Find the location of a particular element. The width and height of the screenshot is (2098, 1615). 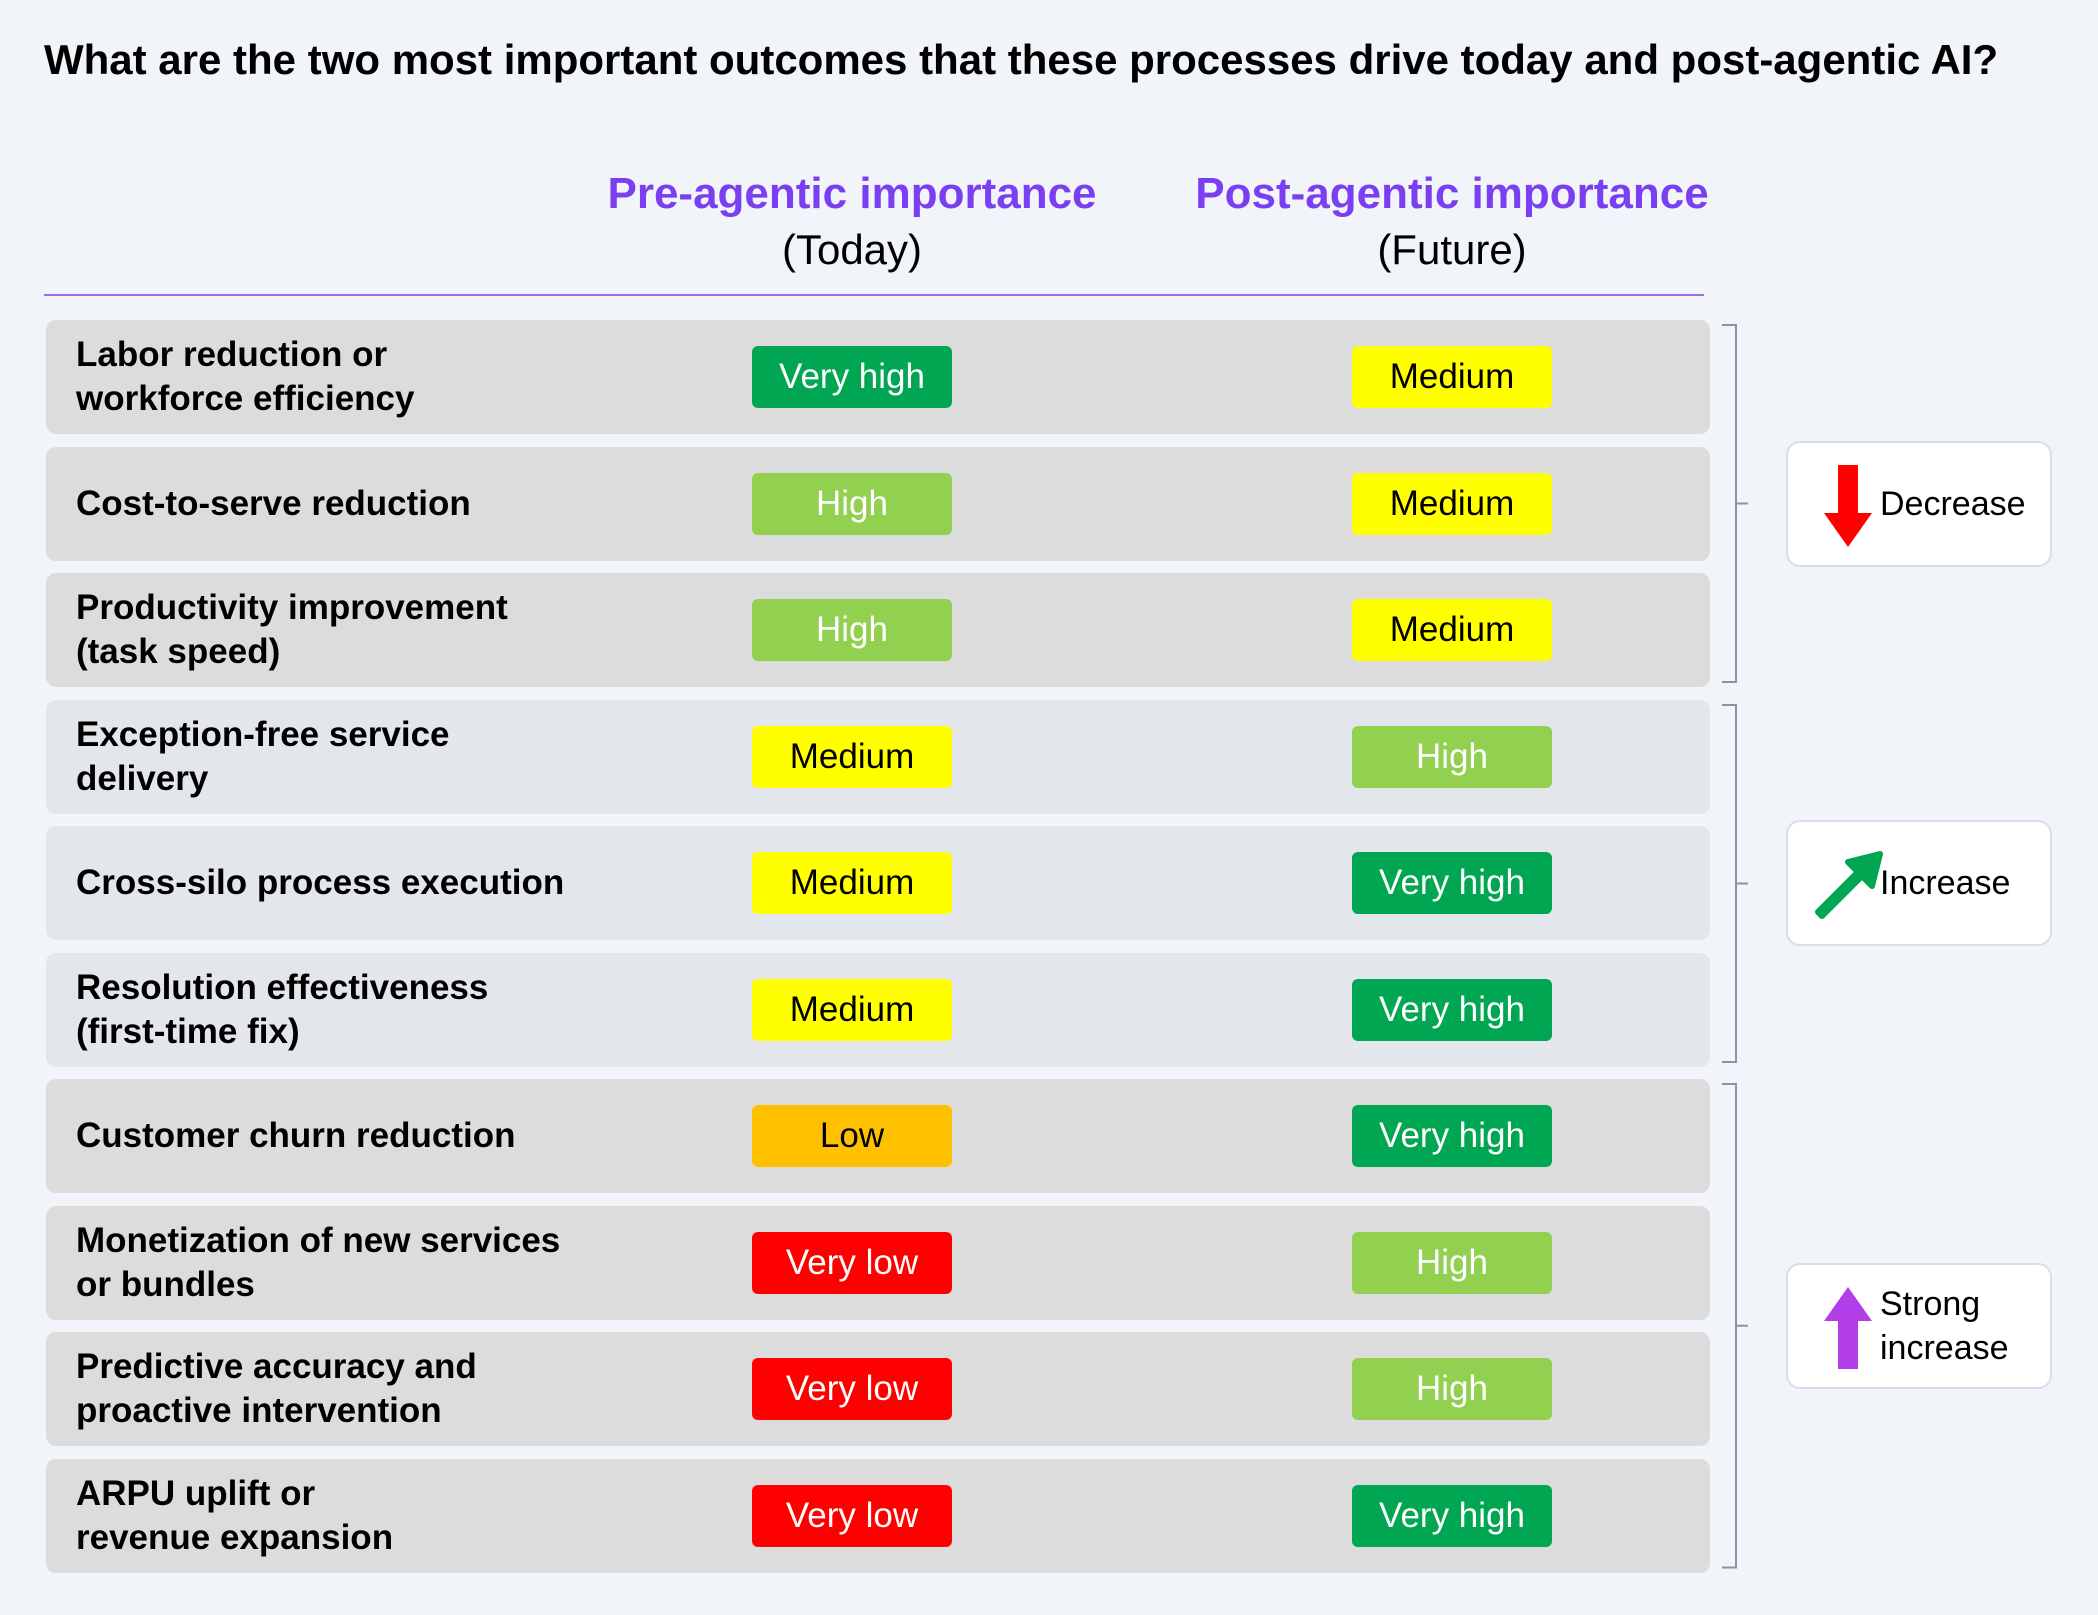

column-header-pre: Pre-agentic importance (Today) is located at coordinates (852, 222).